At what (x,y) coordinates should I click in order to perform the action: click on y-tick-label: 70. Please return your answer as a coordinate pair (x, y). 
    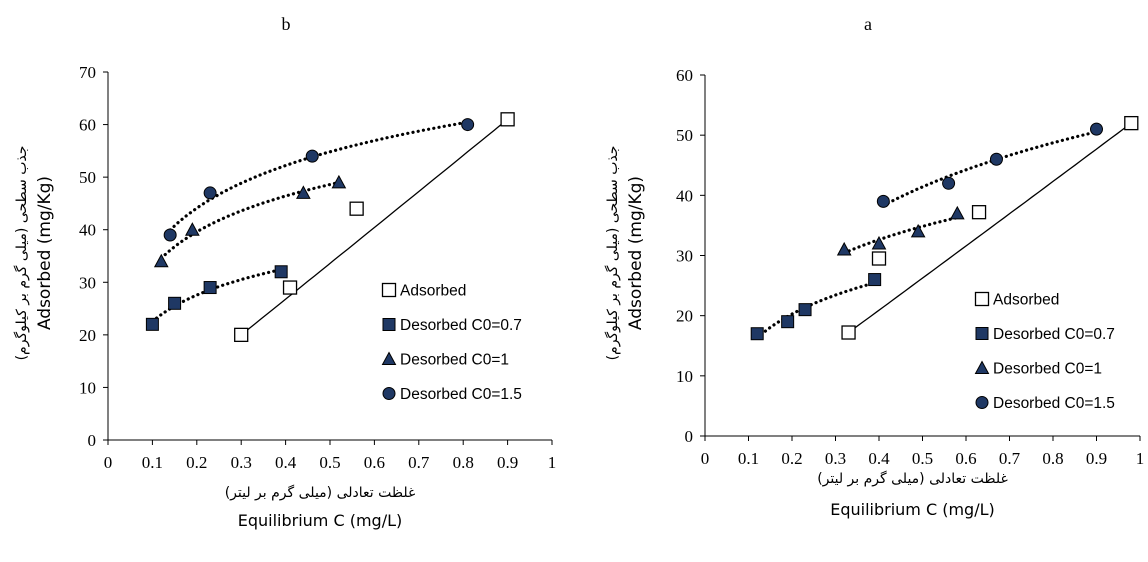
    Looking at the image, I should click on (87, 72).